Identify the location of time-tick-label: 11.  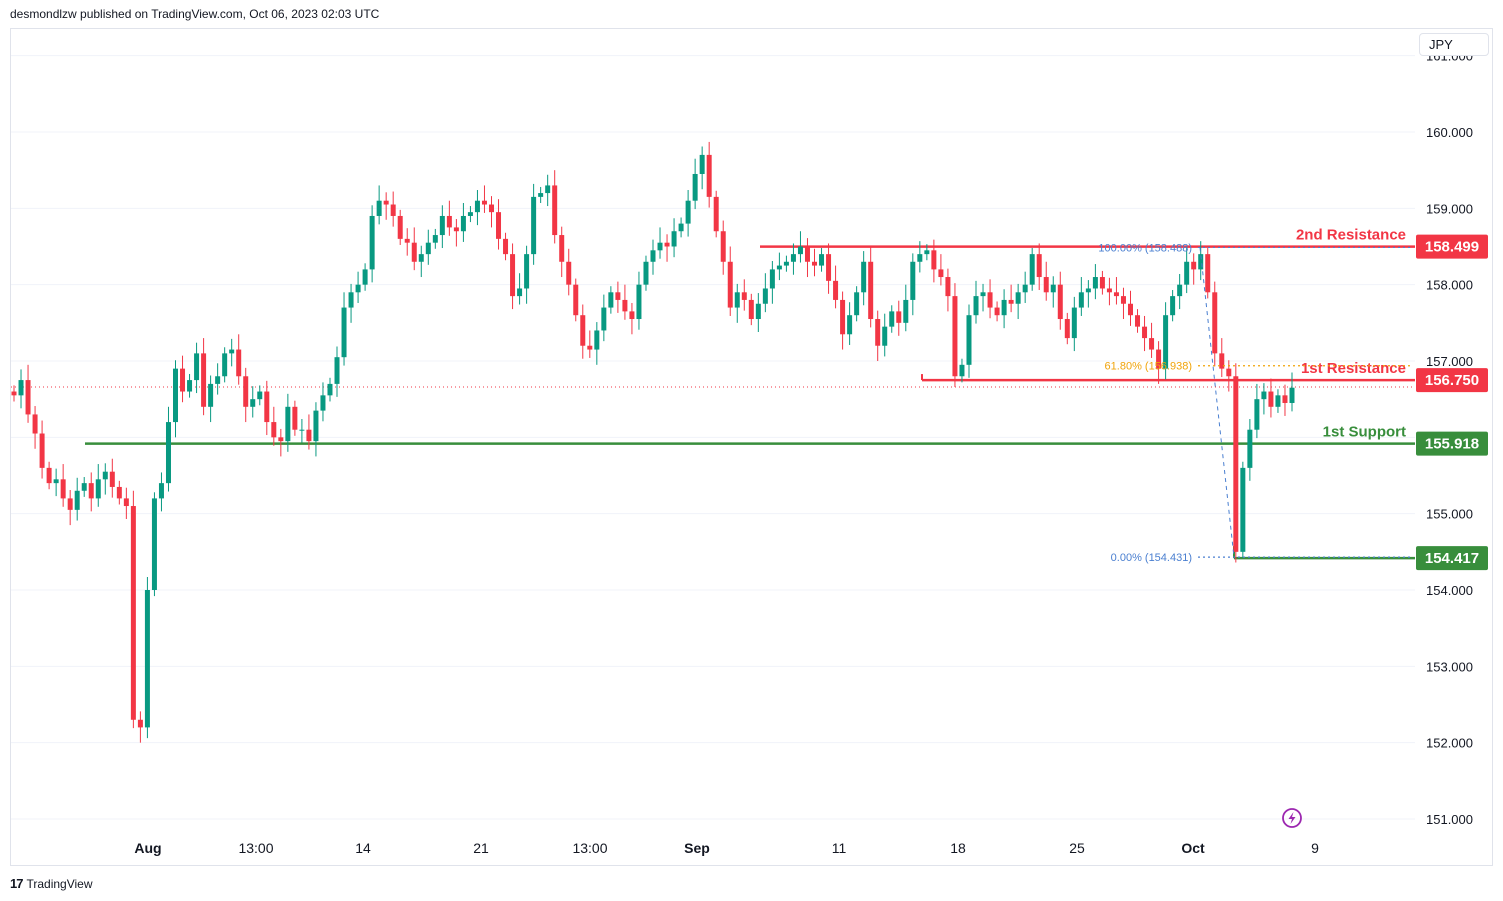
(839, 848).